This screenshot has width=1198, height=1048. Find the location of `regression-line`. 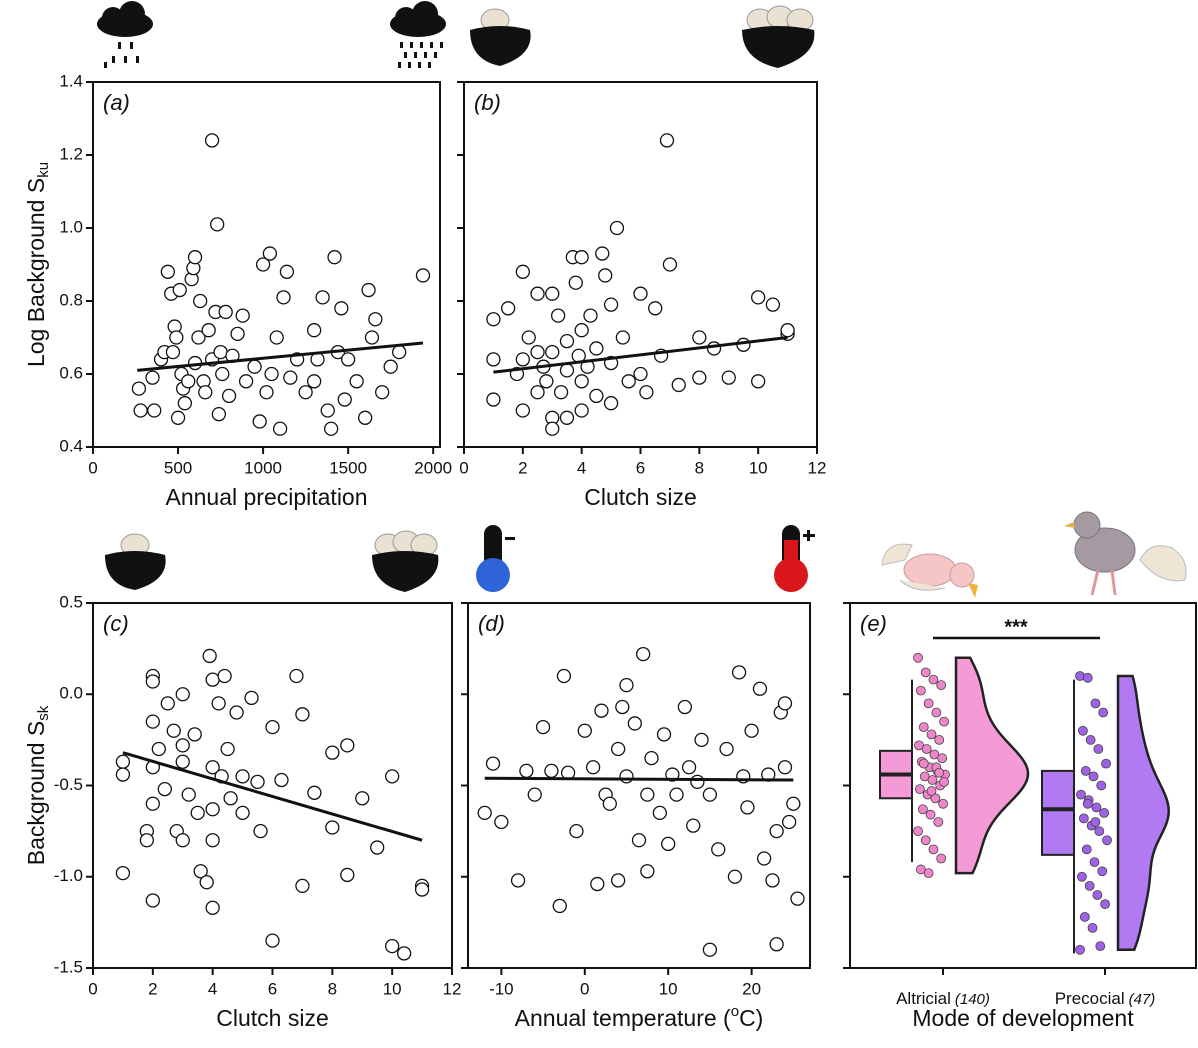

regression-line is located at coordinates (639, 779).